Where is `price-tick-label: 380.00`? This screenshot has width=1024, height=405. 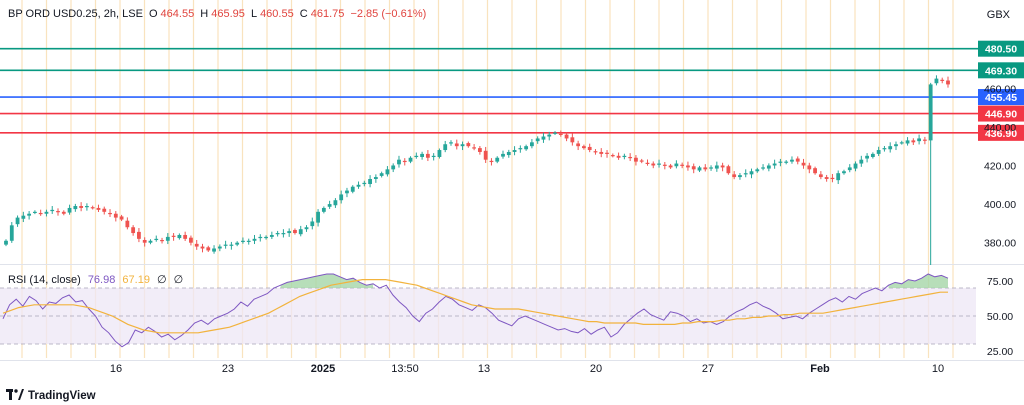 price-tick-label: 380.00 is located at coordinates (1000, 244).